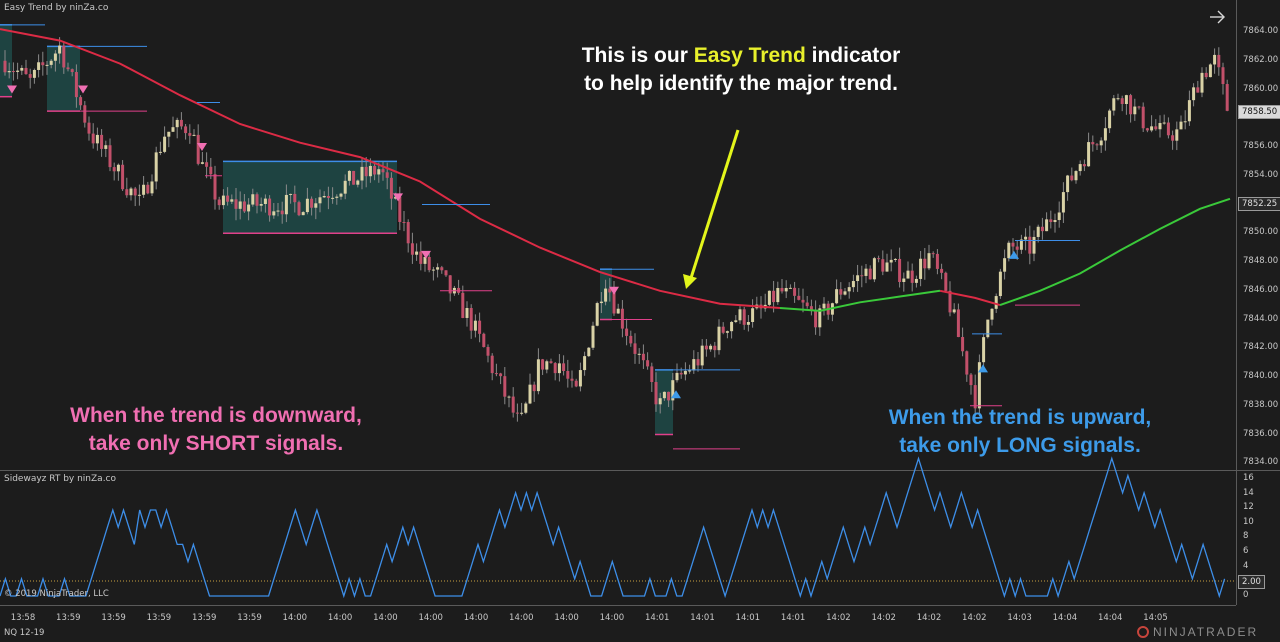 The width and height of the screenshot is (1280, 642). Describe the element at coordinates (1248, 521) in the screenshot. I see `indicator-tick: 10` at that location.